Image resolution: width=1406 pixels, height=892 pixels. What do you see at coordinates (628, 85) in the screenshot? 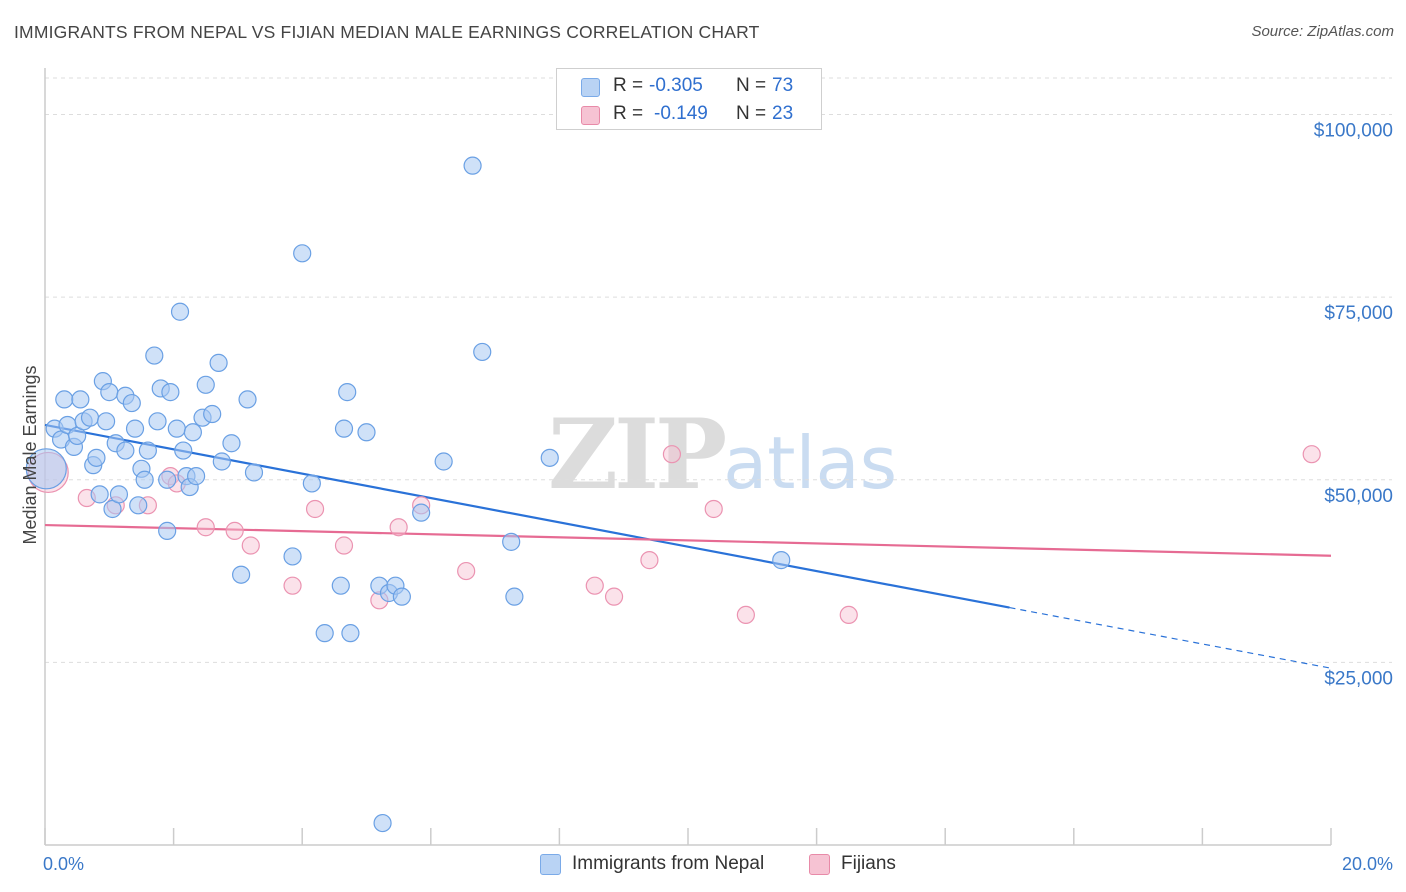
I see `nepal-r-label: R =` at bounding box center [628, 85].